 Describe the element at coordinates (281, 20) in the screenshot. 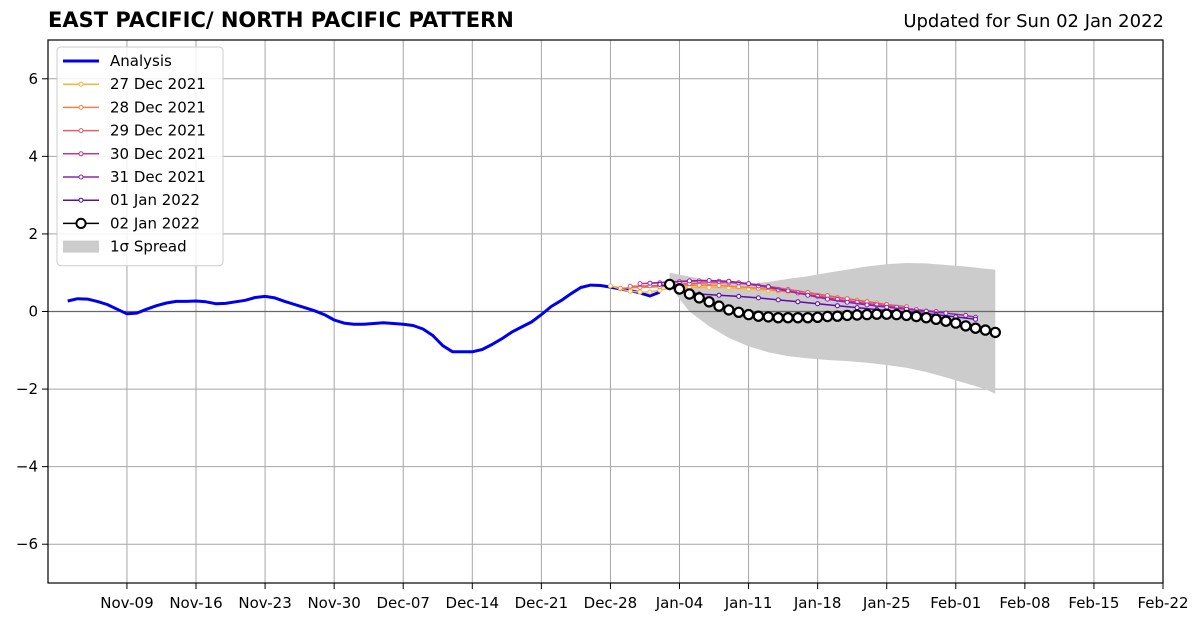

I see `chart-title: EAST PACIFIC/ NORTH PACIFIC PATTERN` at that location.